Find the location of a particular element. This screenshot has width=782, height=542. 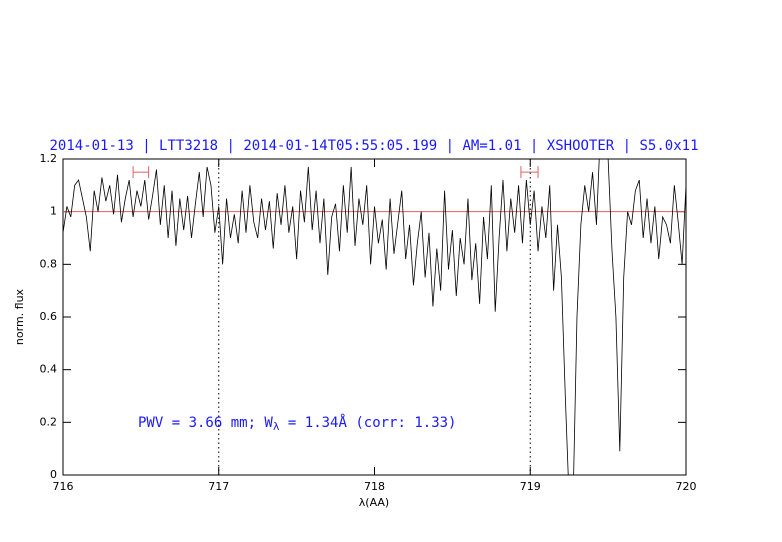

x-tick-label: 716 is located at coordinates (63, 486).